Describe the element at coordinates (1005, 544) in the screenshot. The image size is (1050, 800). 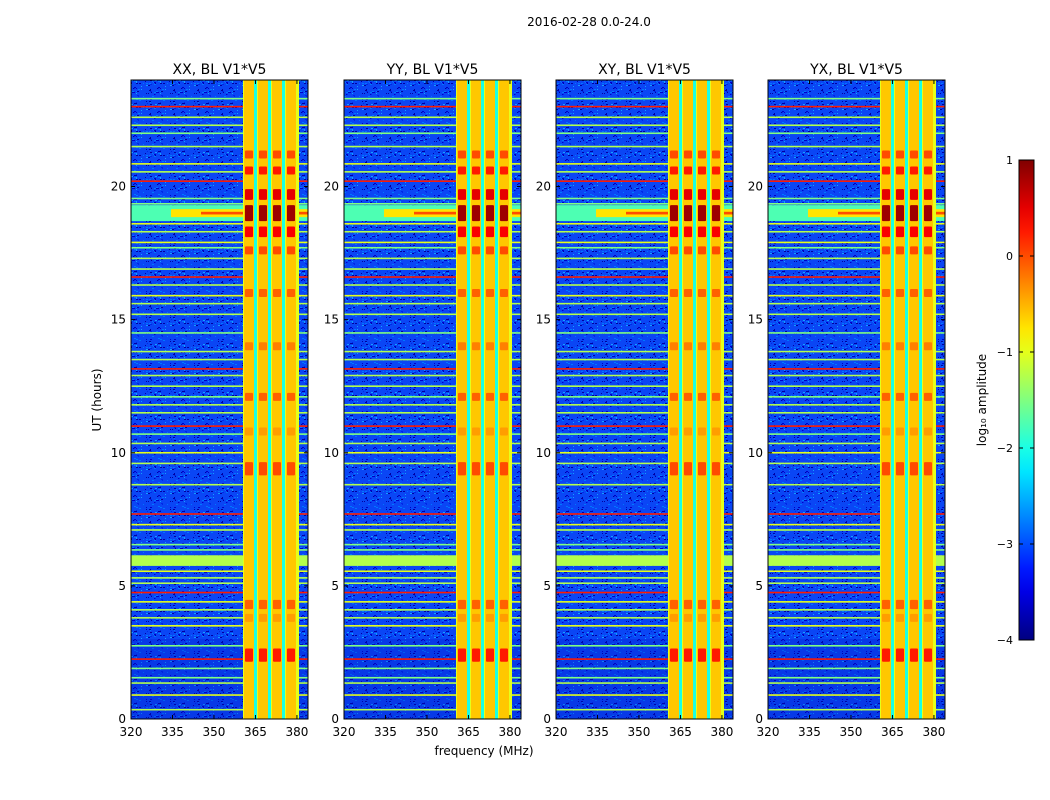
I see `colorbar-tick-label: −3` at that location.